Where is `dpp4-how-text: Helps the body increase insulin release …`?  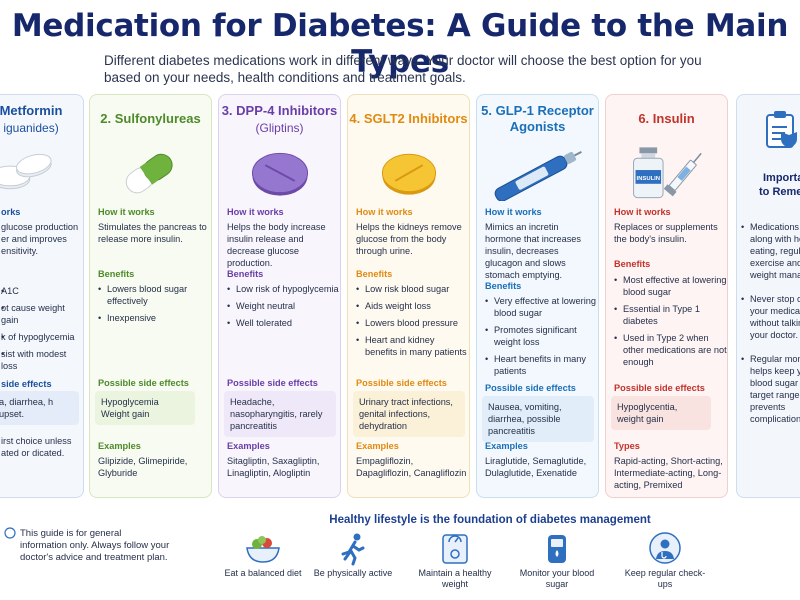 dpp4-how-text: Helps the body increase insulin release … is located at coordinates (276, 245).